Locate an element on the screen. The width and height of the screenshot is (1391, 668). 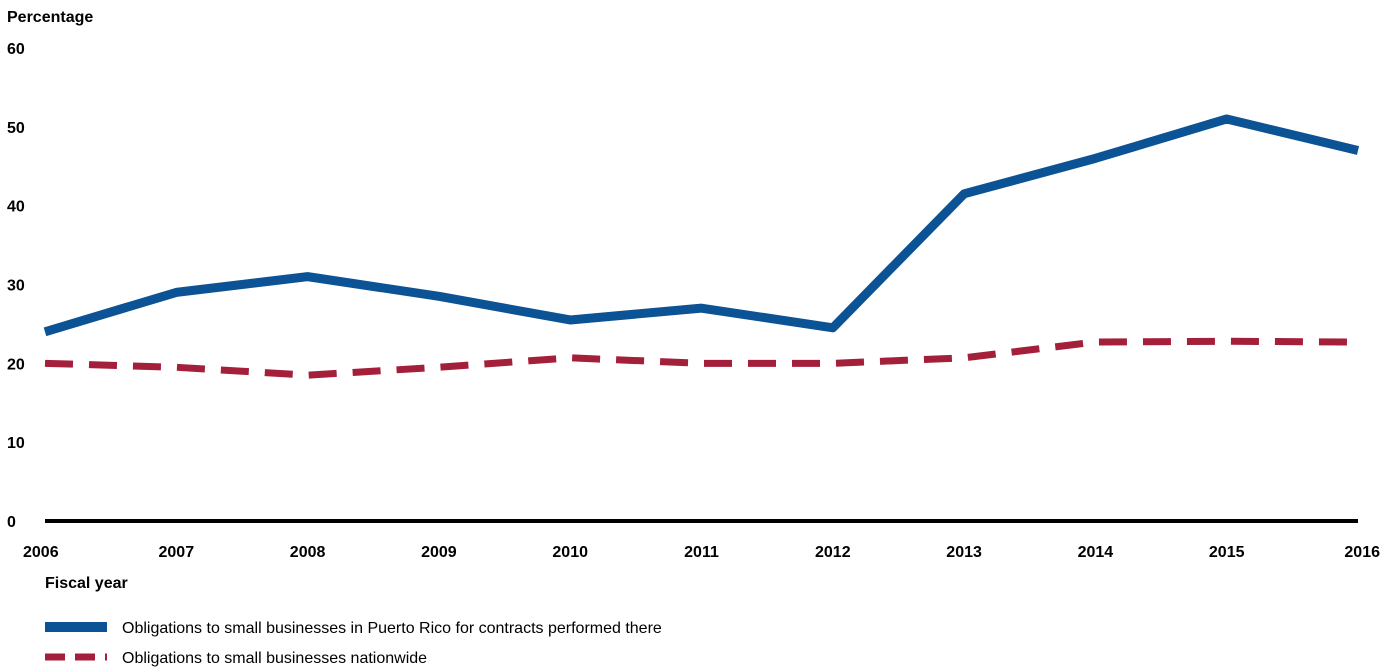
y-axis-title: Percentage is located at coordinates (50, 17).